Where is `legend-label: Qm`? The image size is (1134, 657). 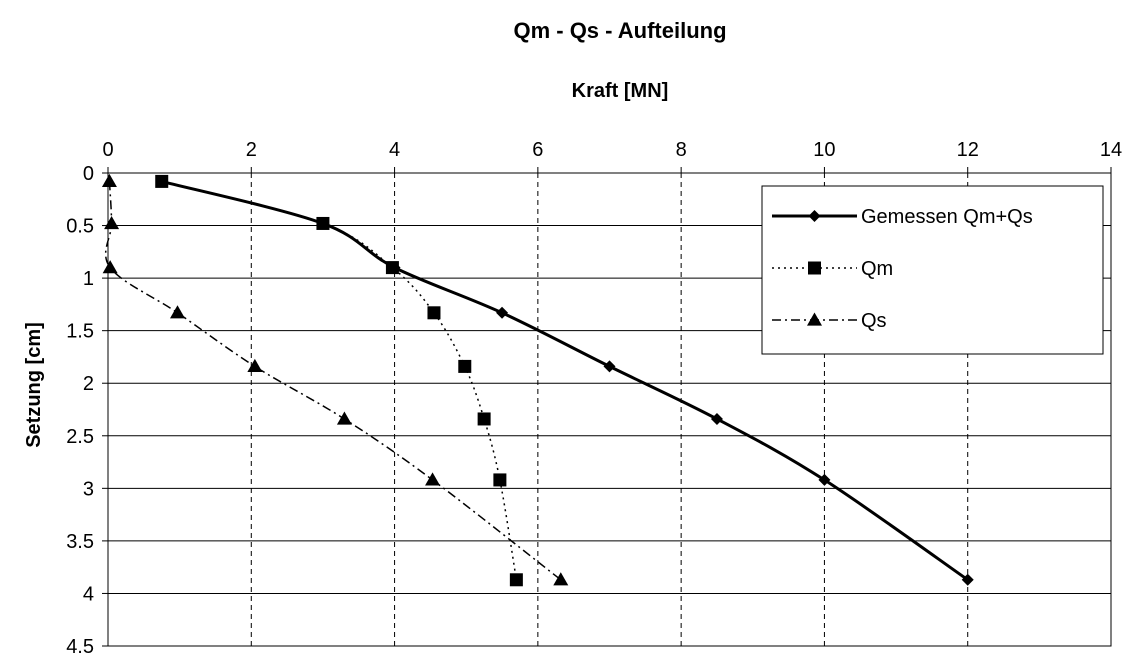 legend-label: Qm is located at coordinates (877, 269).